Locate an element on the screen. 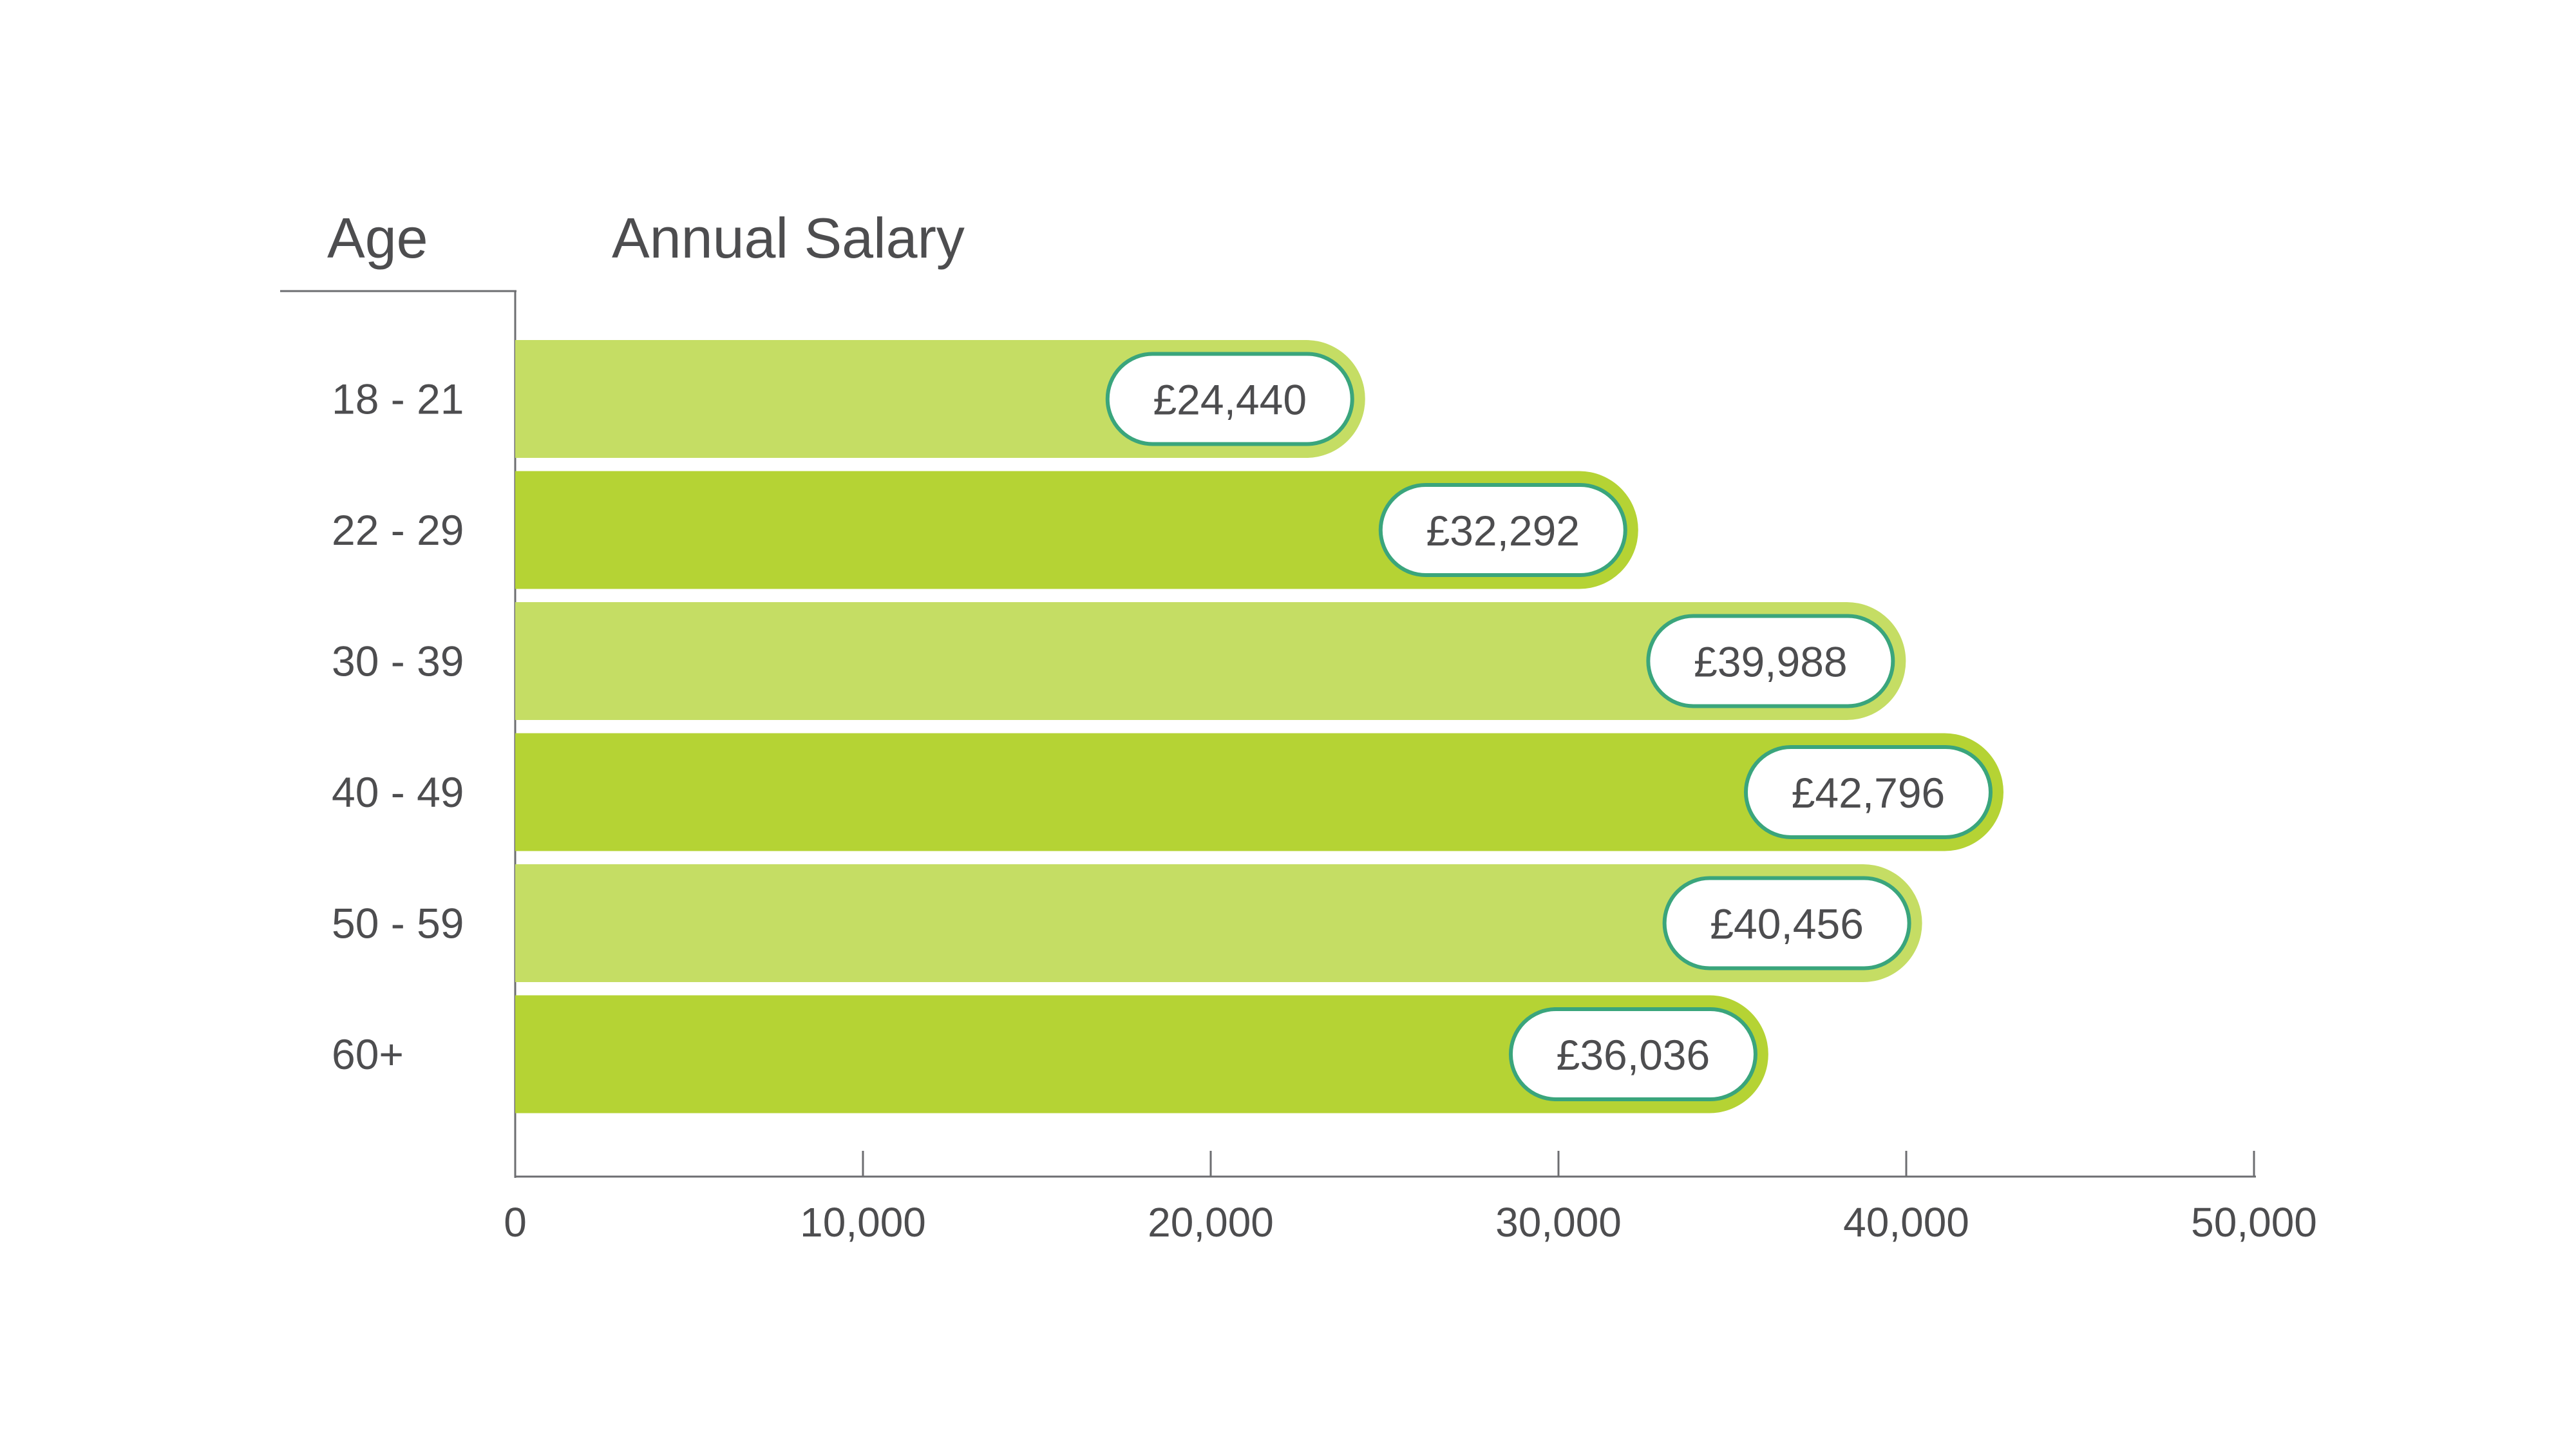 The height and width of the screenshot is (1449, 2576). x-tick-label: 40,000 is located at coordinates (1906, 1222).